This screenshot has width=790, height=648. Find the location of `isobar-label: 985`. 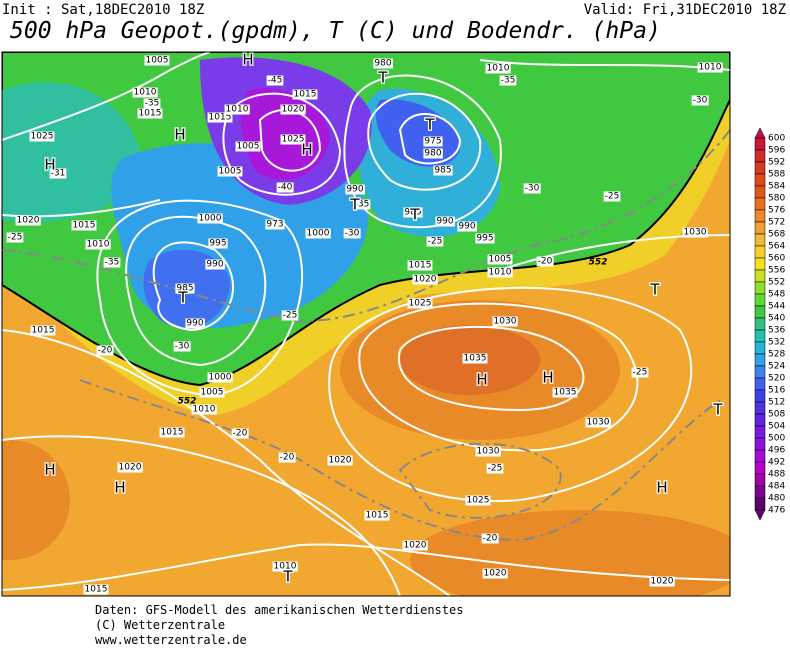

isobar-label: 985 is located at coordinates (412, 213).